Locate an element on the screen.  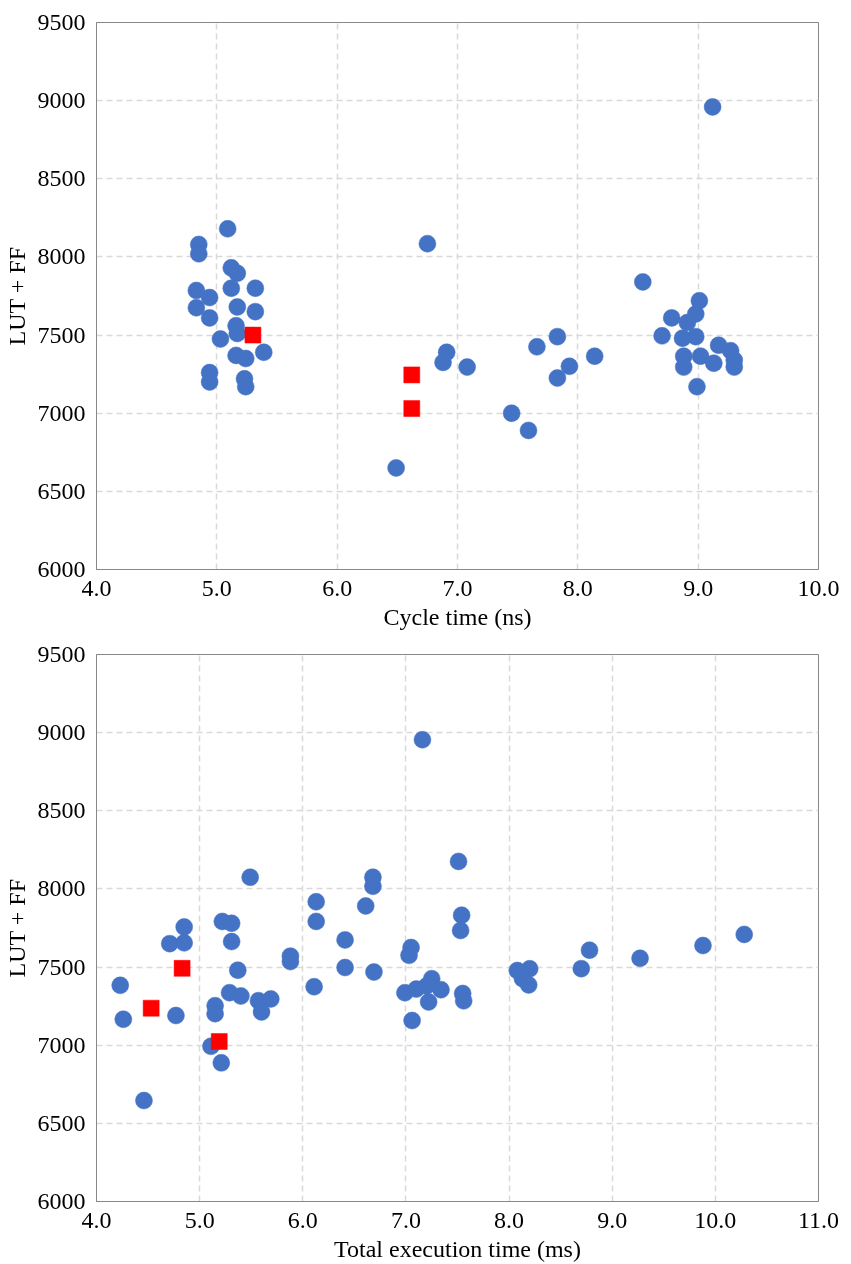
y-tick-label: 8000 is located at coordinates (61, 256).